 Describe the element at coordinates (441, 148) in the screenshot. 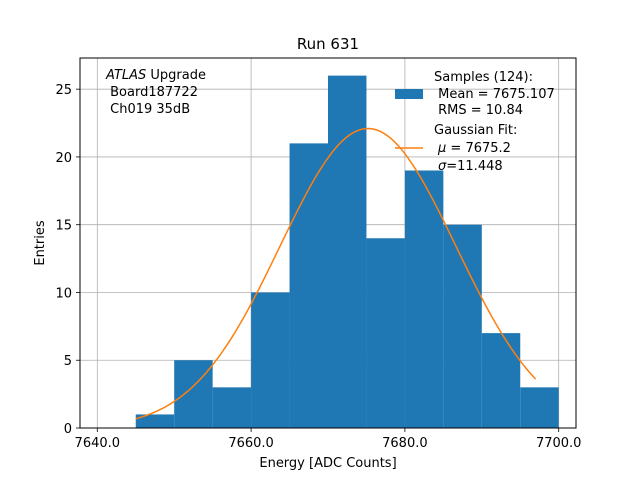

I see `mu-symbol: μ` at that location.